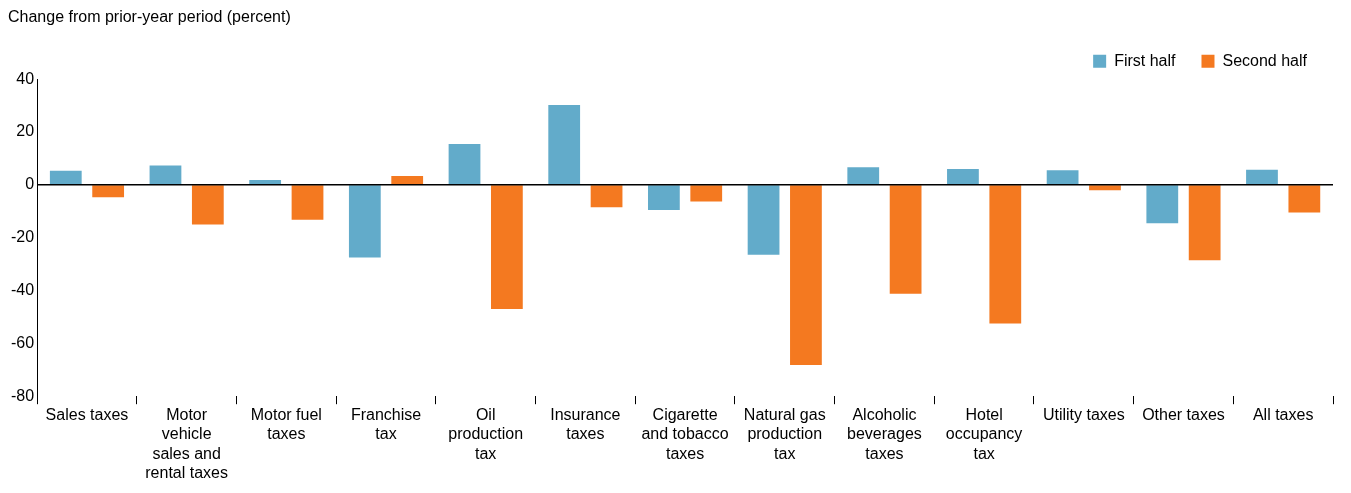  Describe the element at coordinates (23, 237) in the screenshot. I see `y-tick-label: -20` at that location.